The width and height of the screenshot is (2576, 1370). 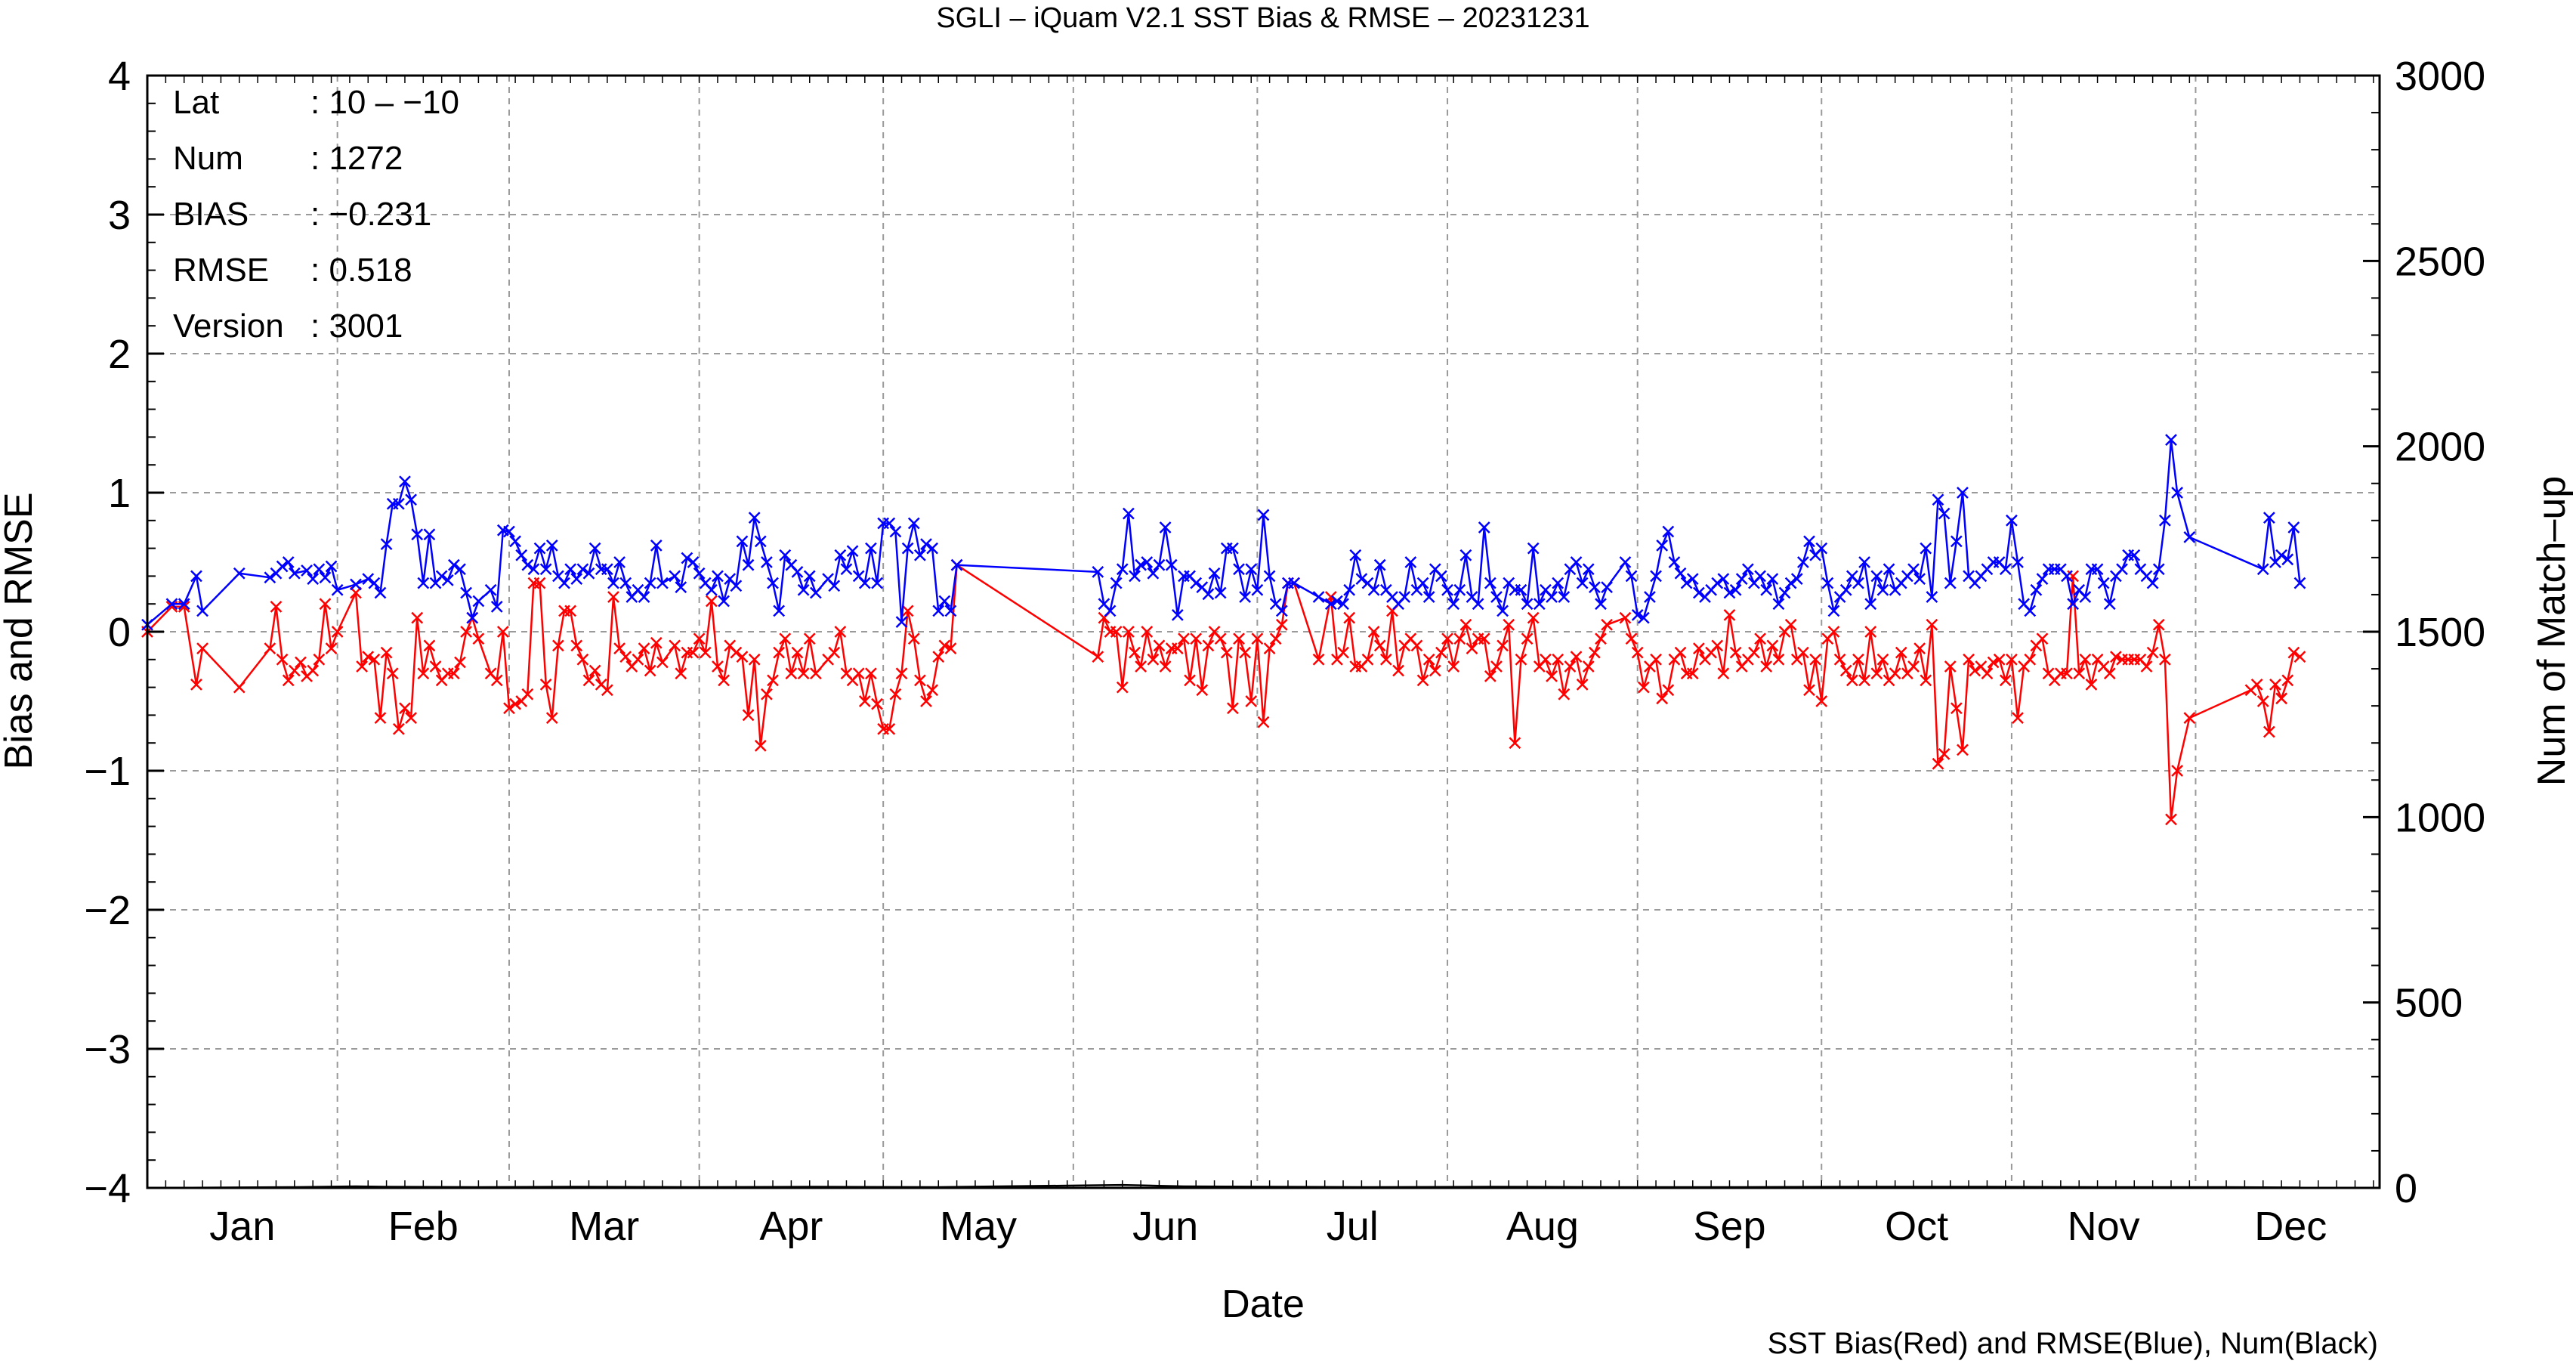 What do you see at coordinates (2552, 631) in the screenshot?
I see `y2-axis-label: Num of Match–up` at bounding box center [2552, 631].